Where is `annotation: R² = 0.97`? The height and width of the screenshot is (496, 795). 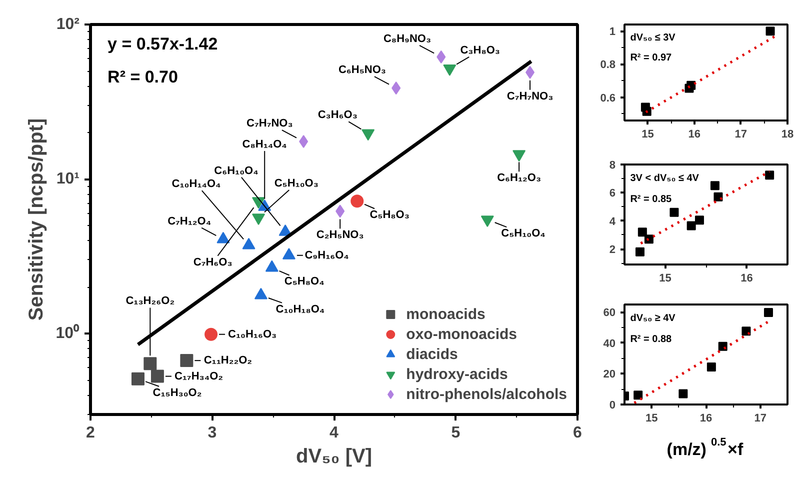
annotation: R² = 0.97 is located at coordinates (651, 58).